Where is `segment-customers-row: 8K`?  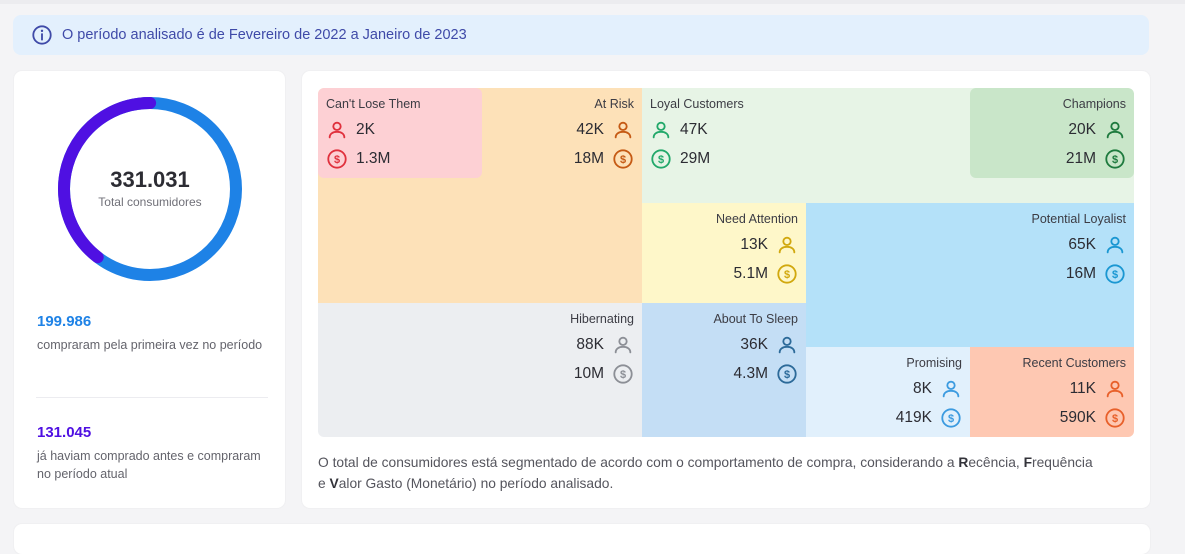 segment-customers-row: 8K is located at coordinates (937, 389).